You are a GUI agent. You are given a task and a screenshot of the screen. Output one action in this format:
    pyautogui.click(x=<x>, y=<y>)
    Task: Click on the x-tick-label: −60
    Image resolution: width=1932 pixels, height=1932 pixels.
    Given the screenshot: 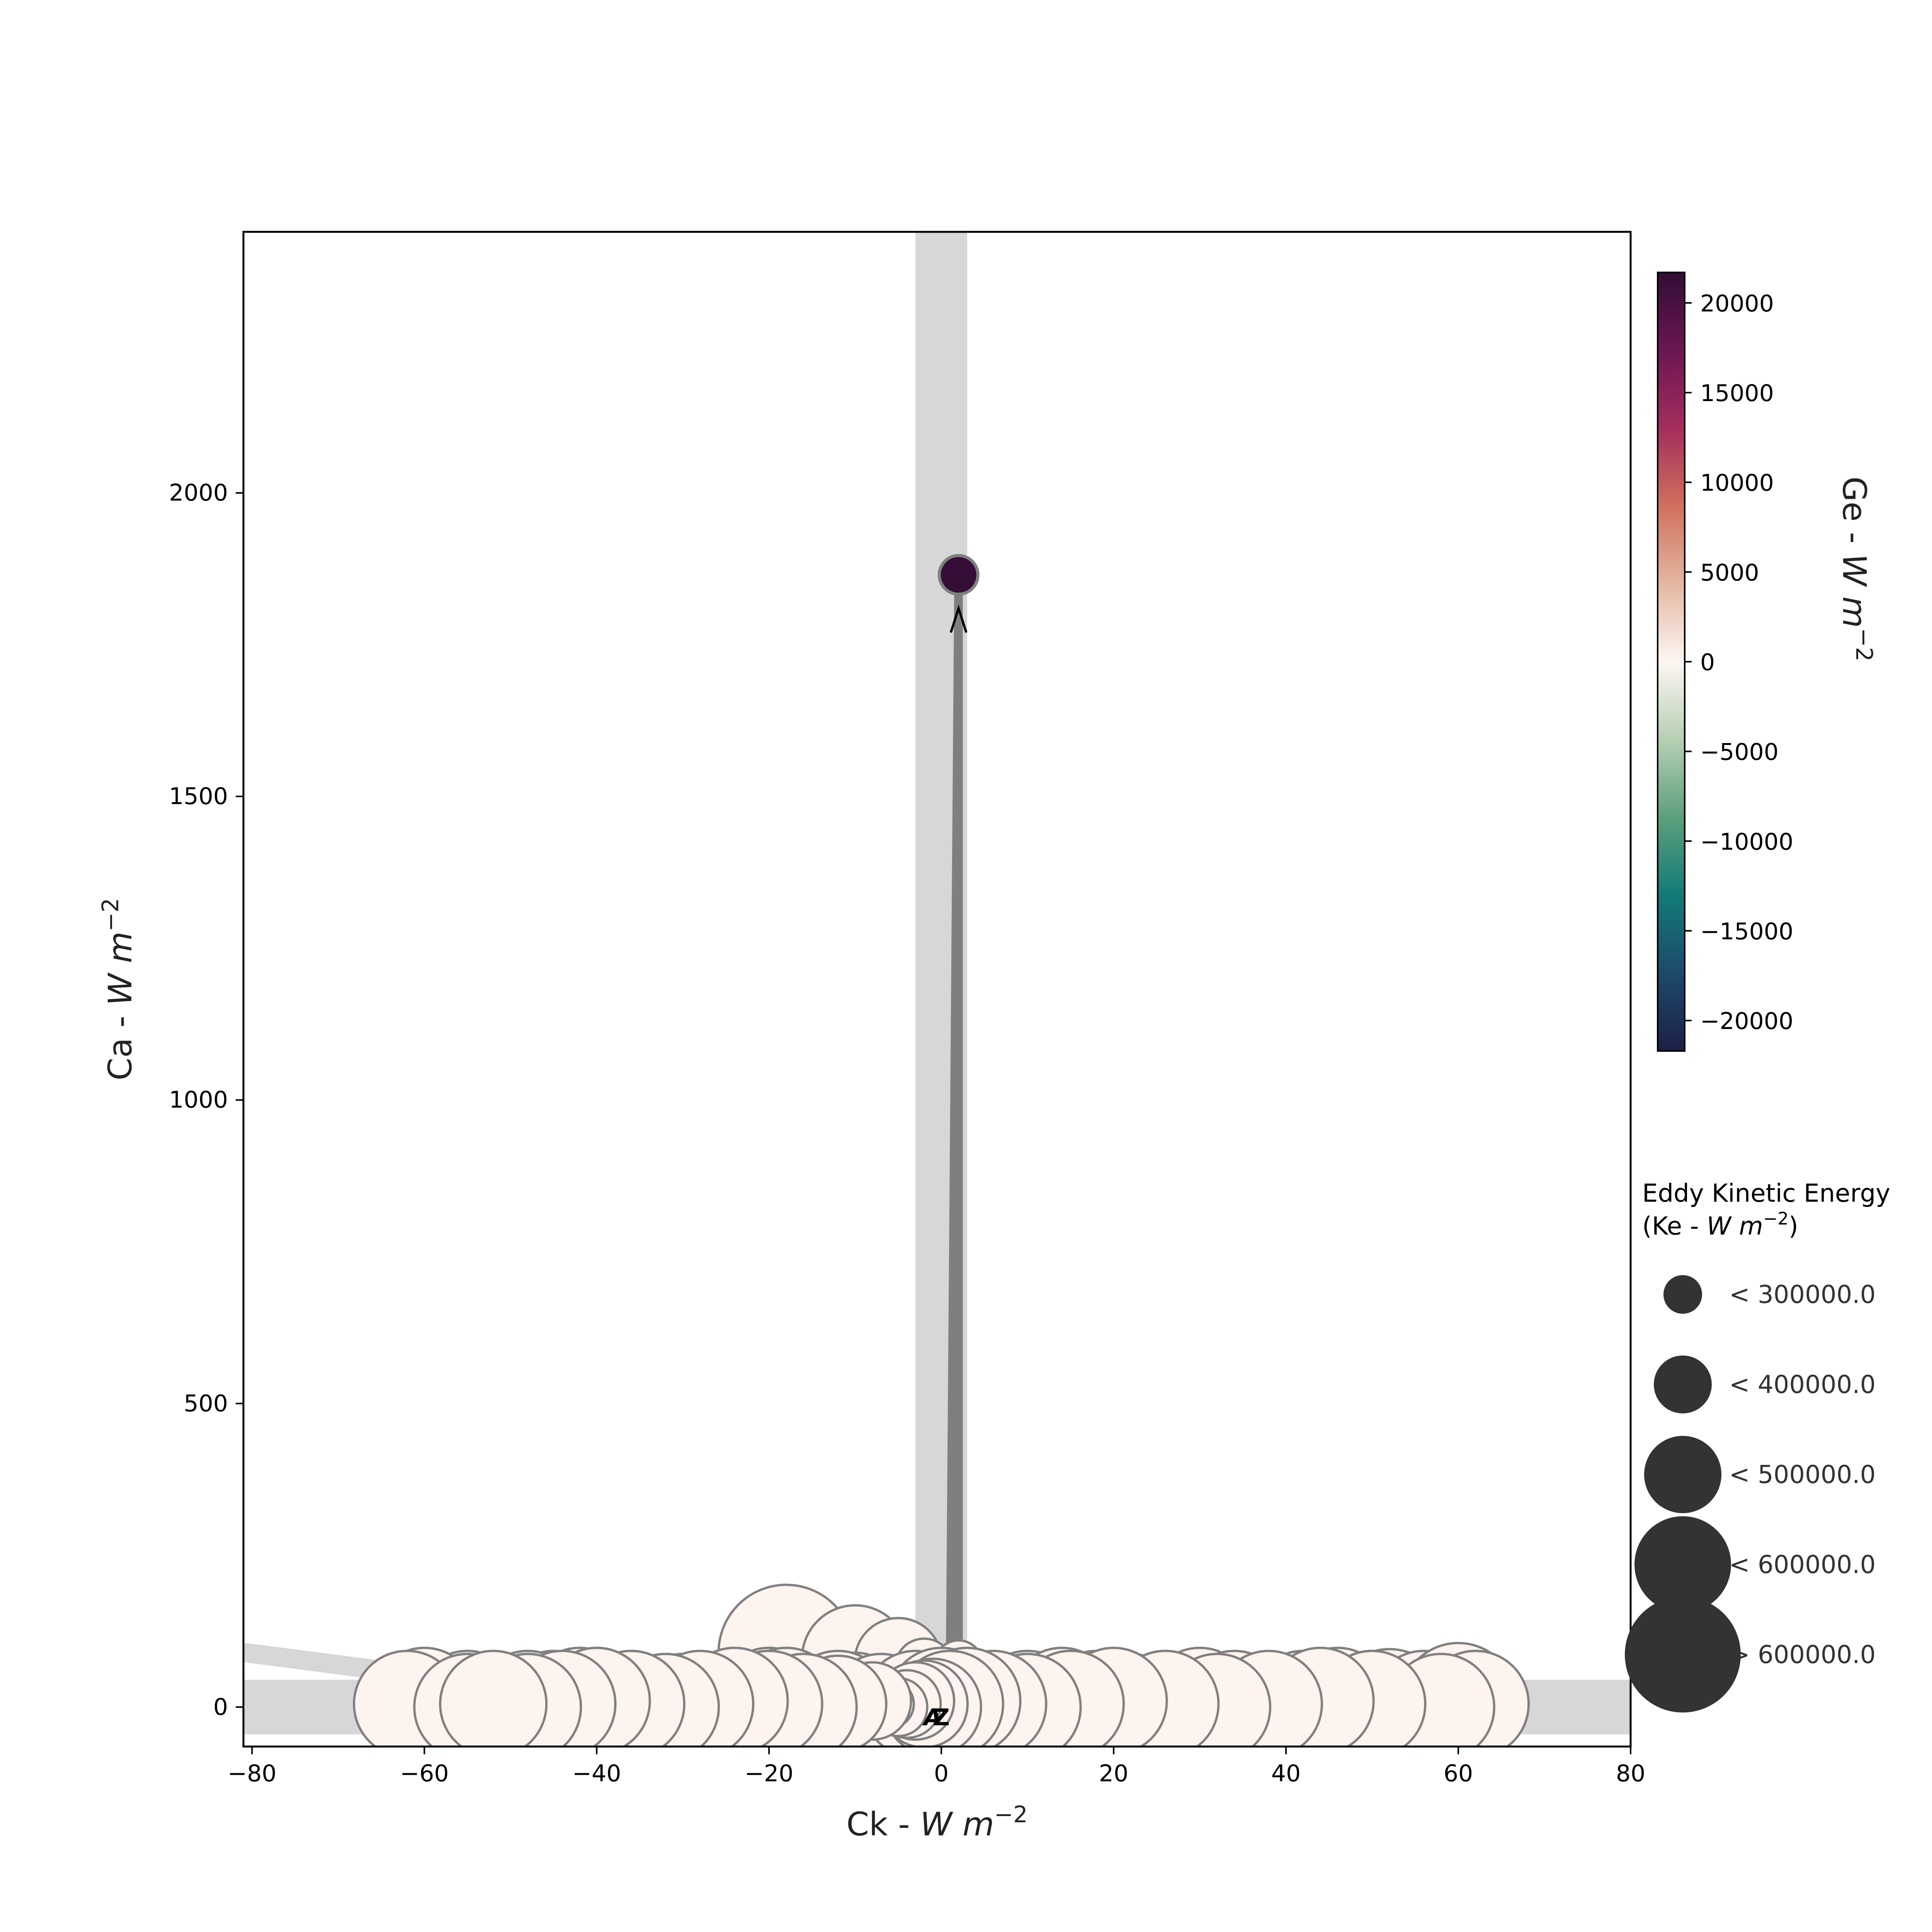 What is the action you would take?
    pyautogui.click(x=425, y=1773)
    